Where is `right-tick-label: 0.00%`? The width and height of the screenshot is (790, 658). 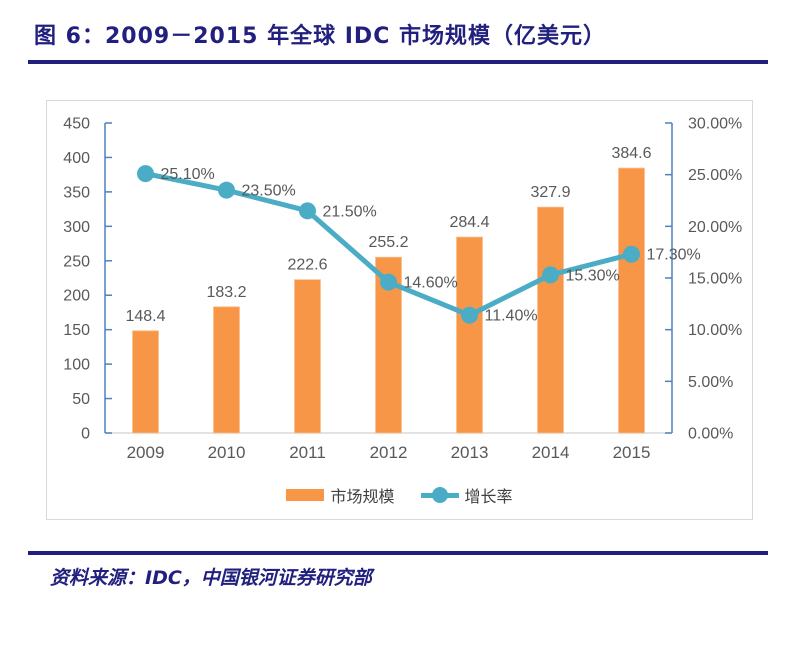
right-tick-label: 0.00% is located at coordinates (710, 434).